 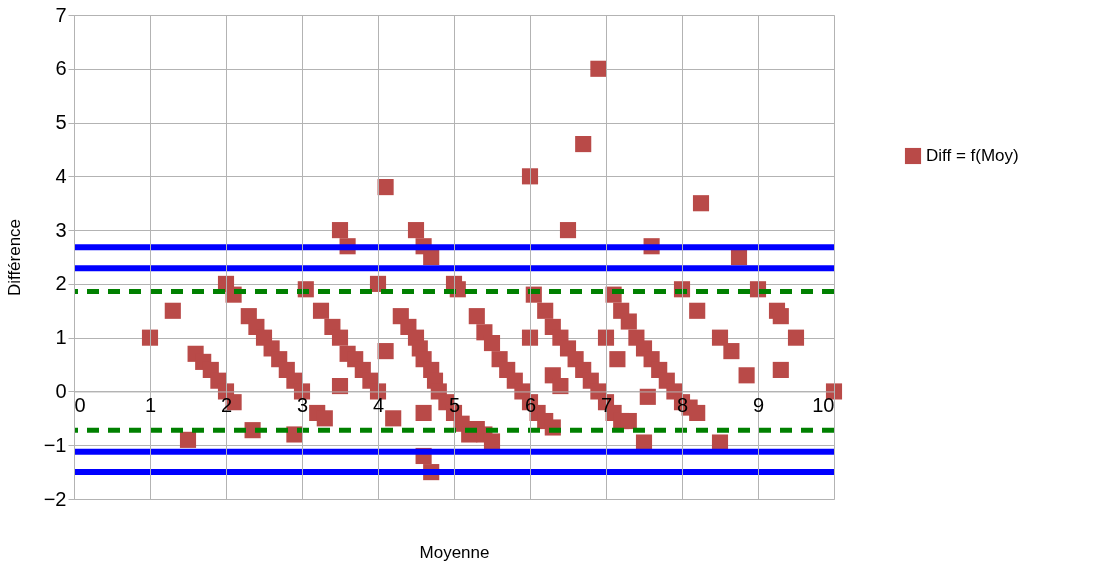 I want to click on y-axis-title: Différence, so click(x=14, y=257).